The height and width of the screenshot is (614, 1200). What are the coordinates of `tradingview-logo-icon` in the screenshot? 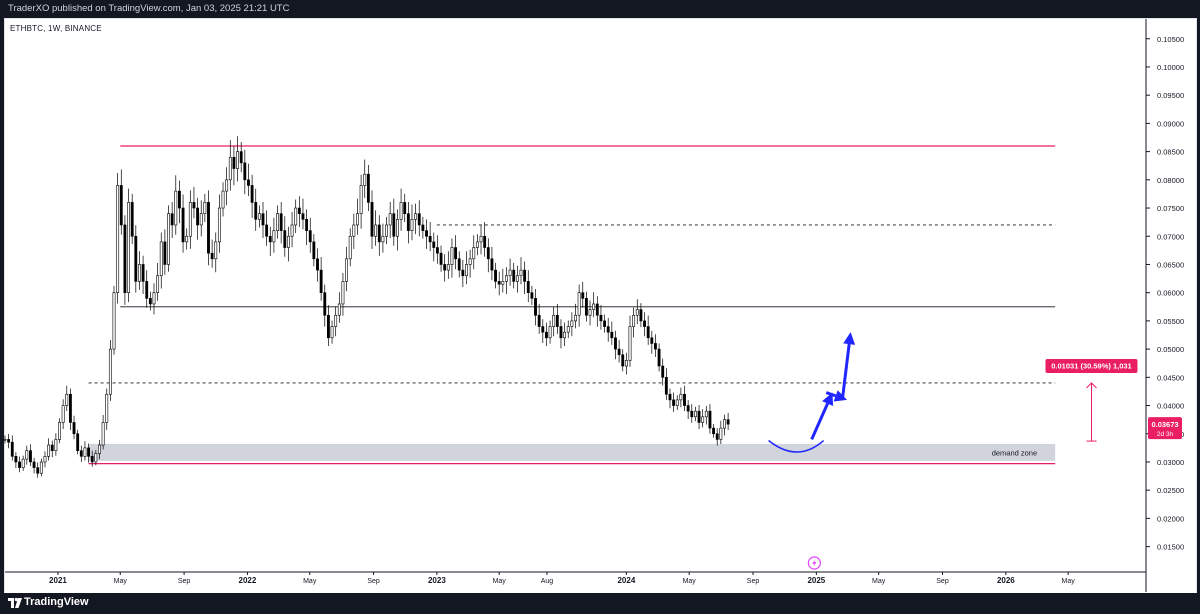 It's located at (15, 603).